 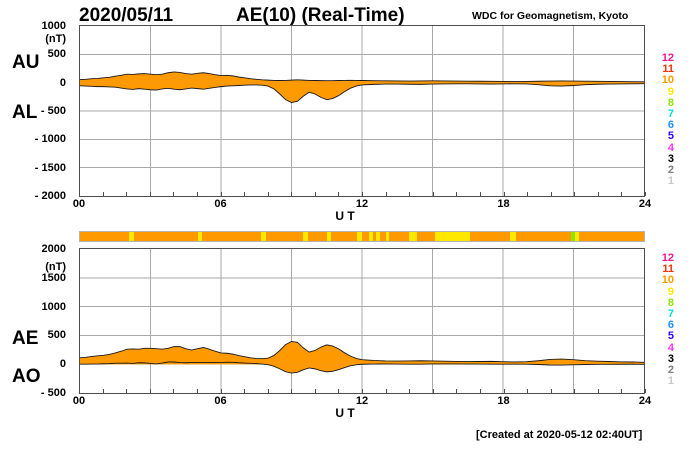 I want to click on au-al-x-axis-title: U T, so click(x=345, y=216).